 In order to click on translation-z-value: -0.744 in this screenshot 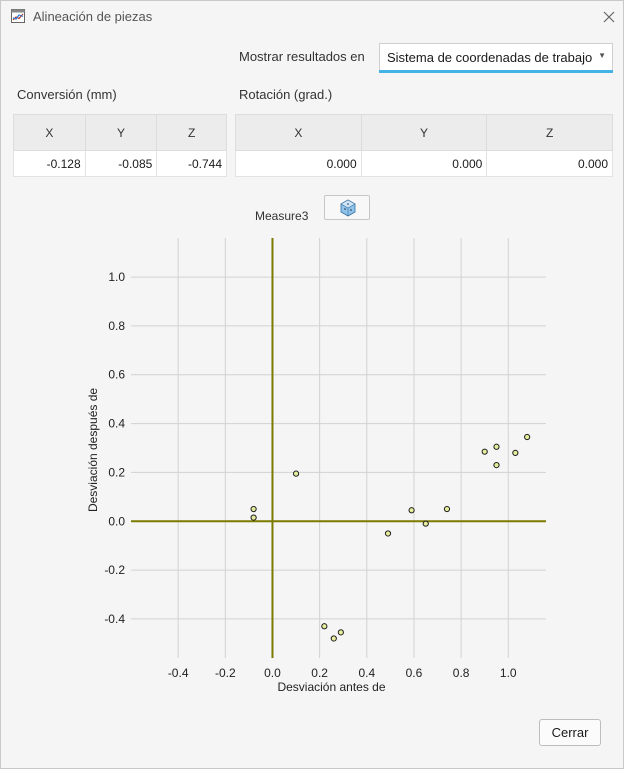, I will do `click(191, 163)`.